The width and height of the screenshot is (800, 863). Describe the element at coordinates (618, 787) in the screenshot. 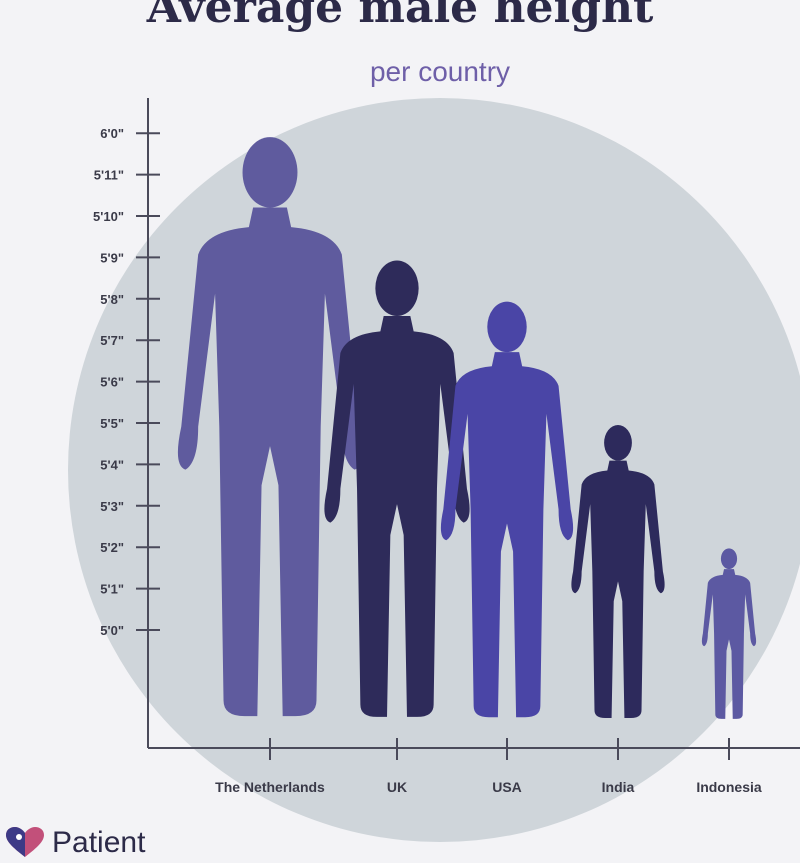

I see `x-tick-label: India` at that location.